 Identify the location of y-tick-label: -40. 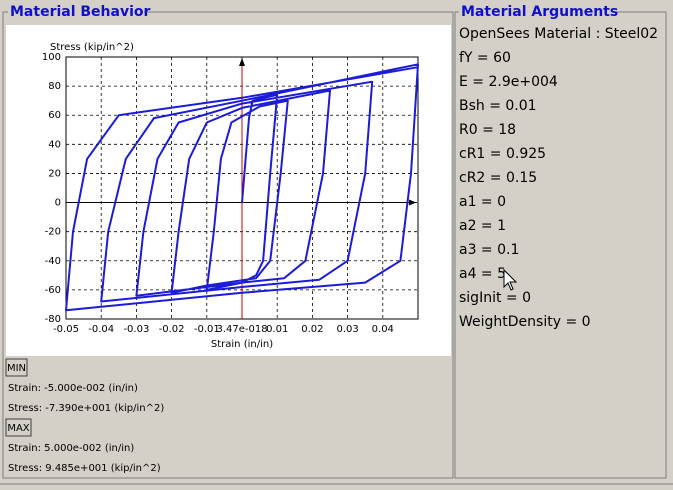
(53, 261).